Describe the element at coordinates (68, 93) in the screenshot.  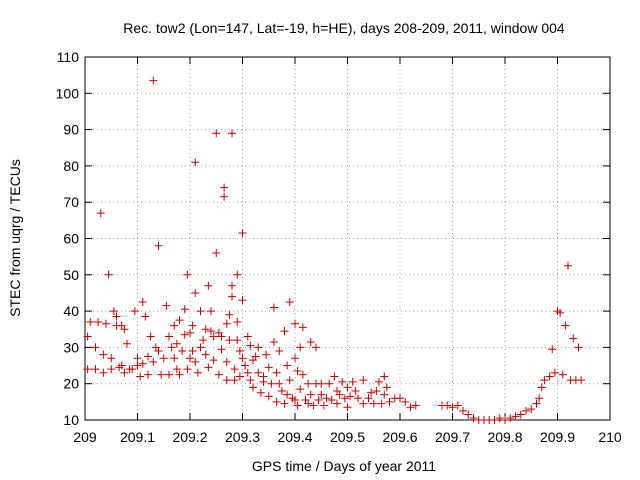
I see `y-tick-label: 100` at that location.